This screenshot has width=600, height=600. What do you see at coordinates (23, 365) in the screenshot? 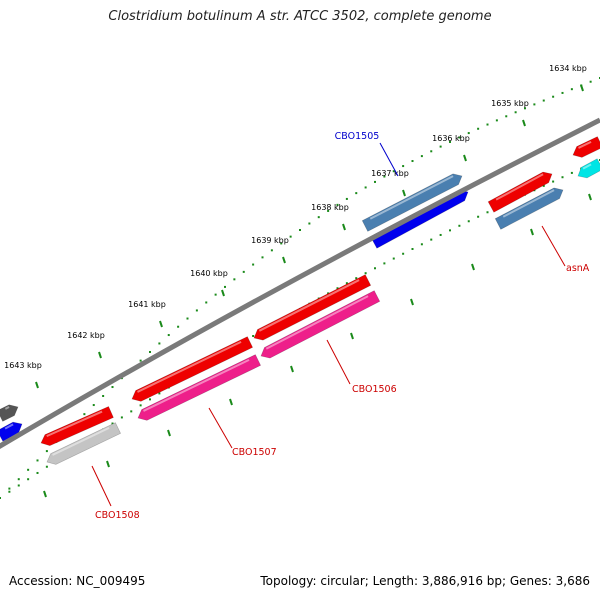
I see `kbp-tick-label: 1643 kbp` at bounding box center [23, 365].